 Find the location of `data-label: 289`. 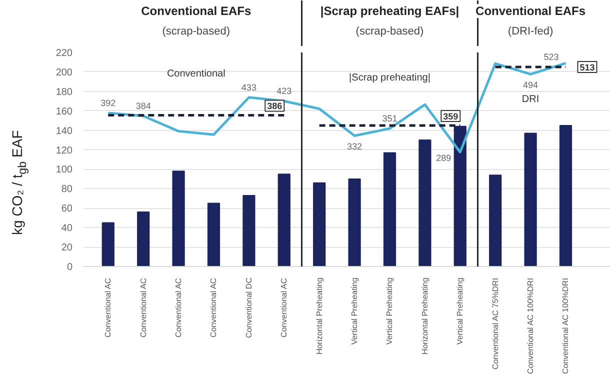

data-label: 289 is located at coordinates (444, 158).